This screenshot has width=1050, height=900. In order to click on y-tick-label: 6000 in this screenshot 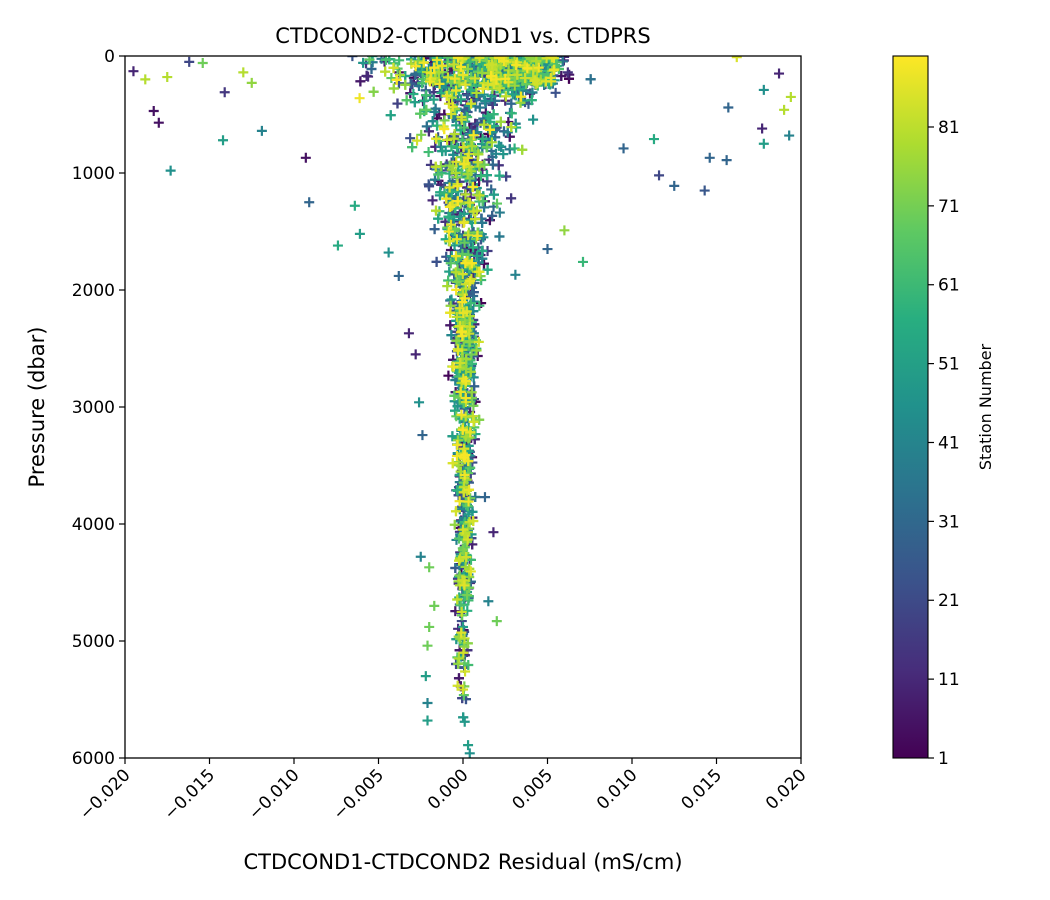, I will do `click(93, 759)`.